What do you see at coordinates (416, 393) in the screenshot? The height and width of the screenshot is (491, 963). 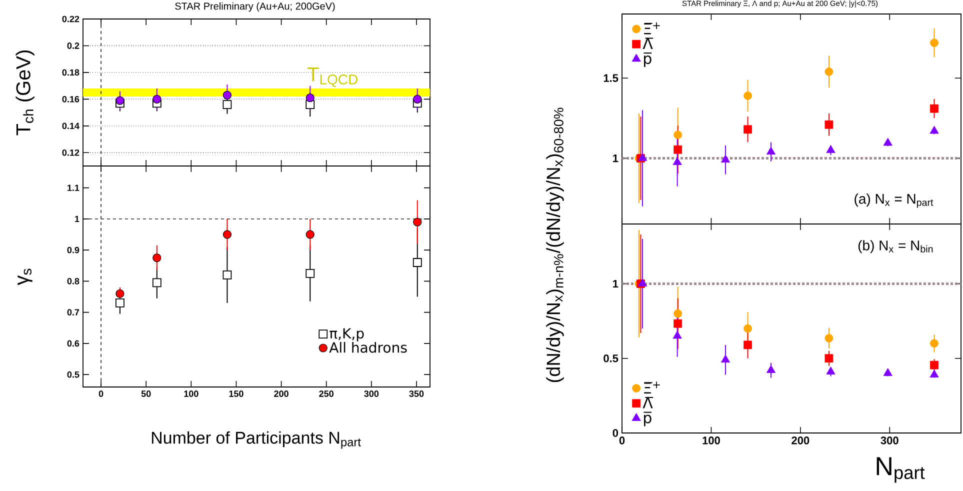 I see `x-tick-label: 350` at bounding box center [416, 393].